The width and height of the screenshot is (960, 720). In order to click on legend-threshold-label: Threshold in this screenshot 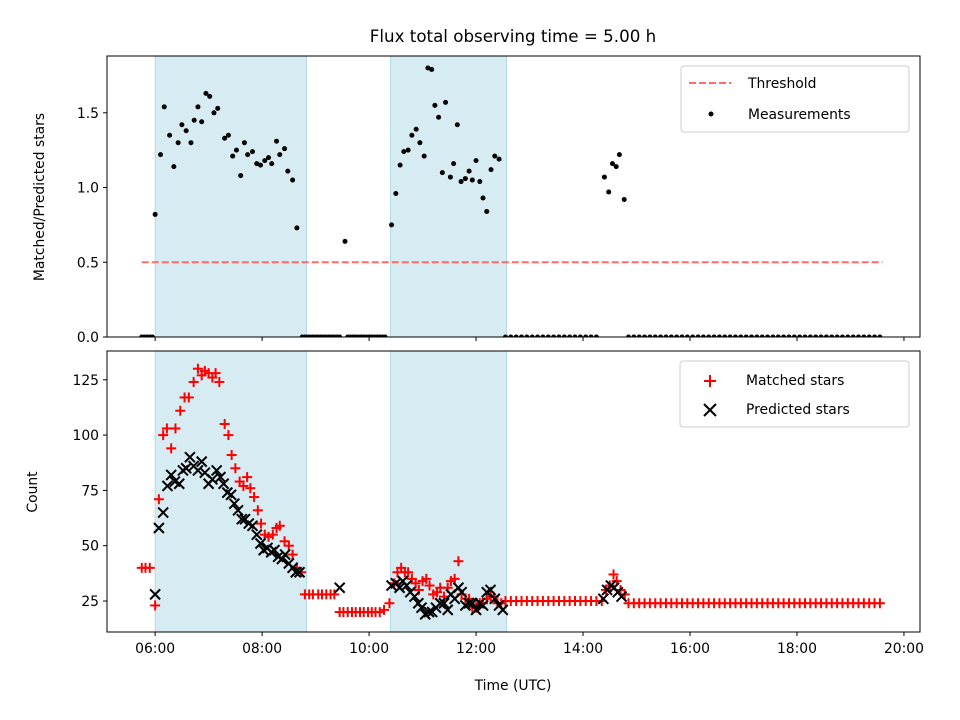, I will do `click(781, 84)`.